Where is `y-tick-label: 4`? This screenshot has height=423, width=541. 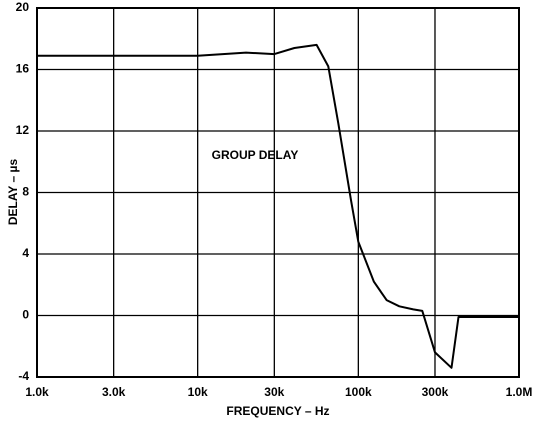 y-tick-label: 4 is located at coordinates (25, 253).